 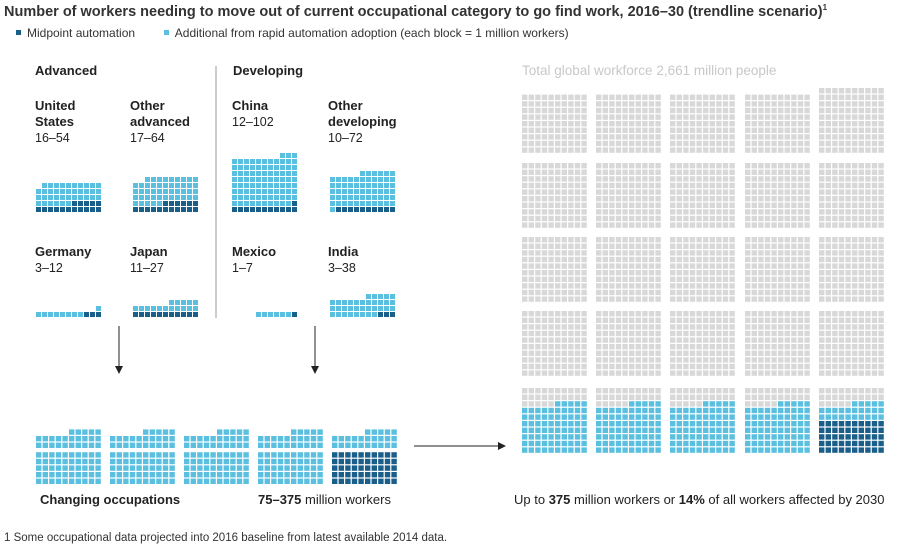 What do you see at coordinates (183, 209) in the screenshot?
I see `country-other-advanced-midpoint-block` at bounding box center [183, 209].